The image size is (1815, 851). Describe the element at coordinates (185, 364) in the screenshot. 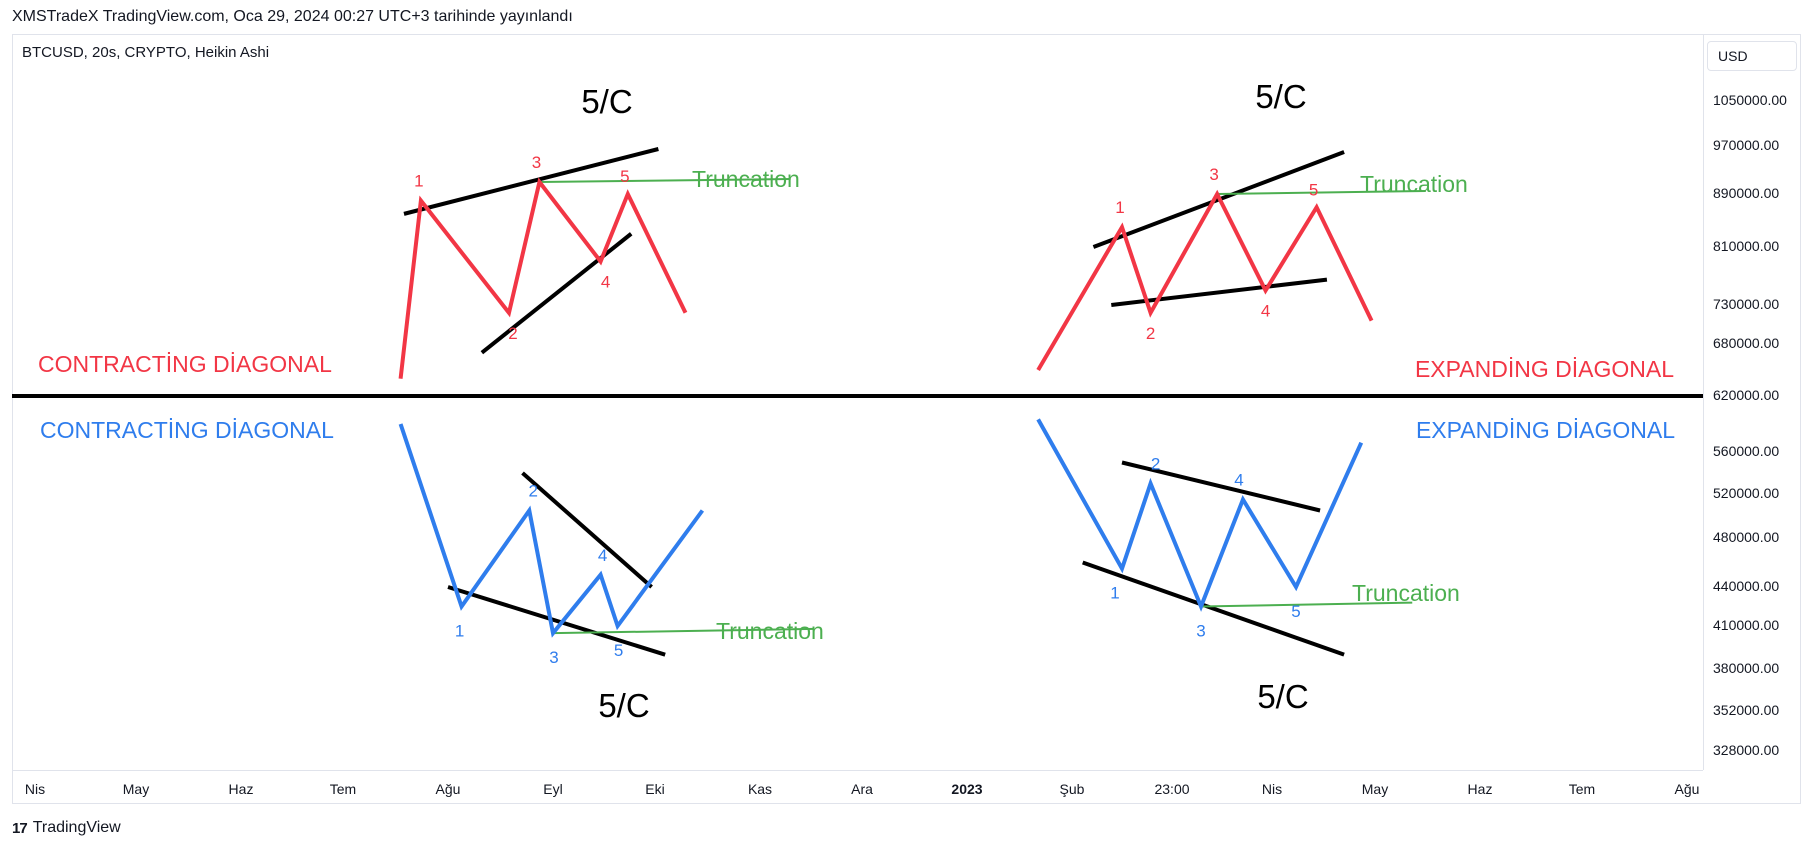

I see `title-contracting-diagonal-top: CONTRACTİNG DİAGONAL` at that location.